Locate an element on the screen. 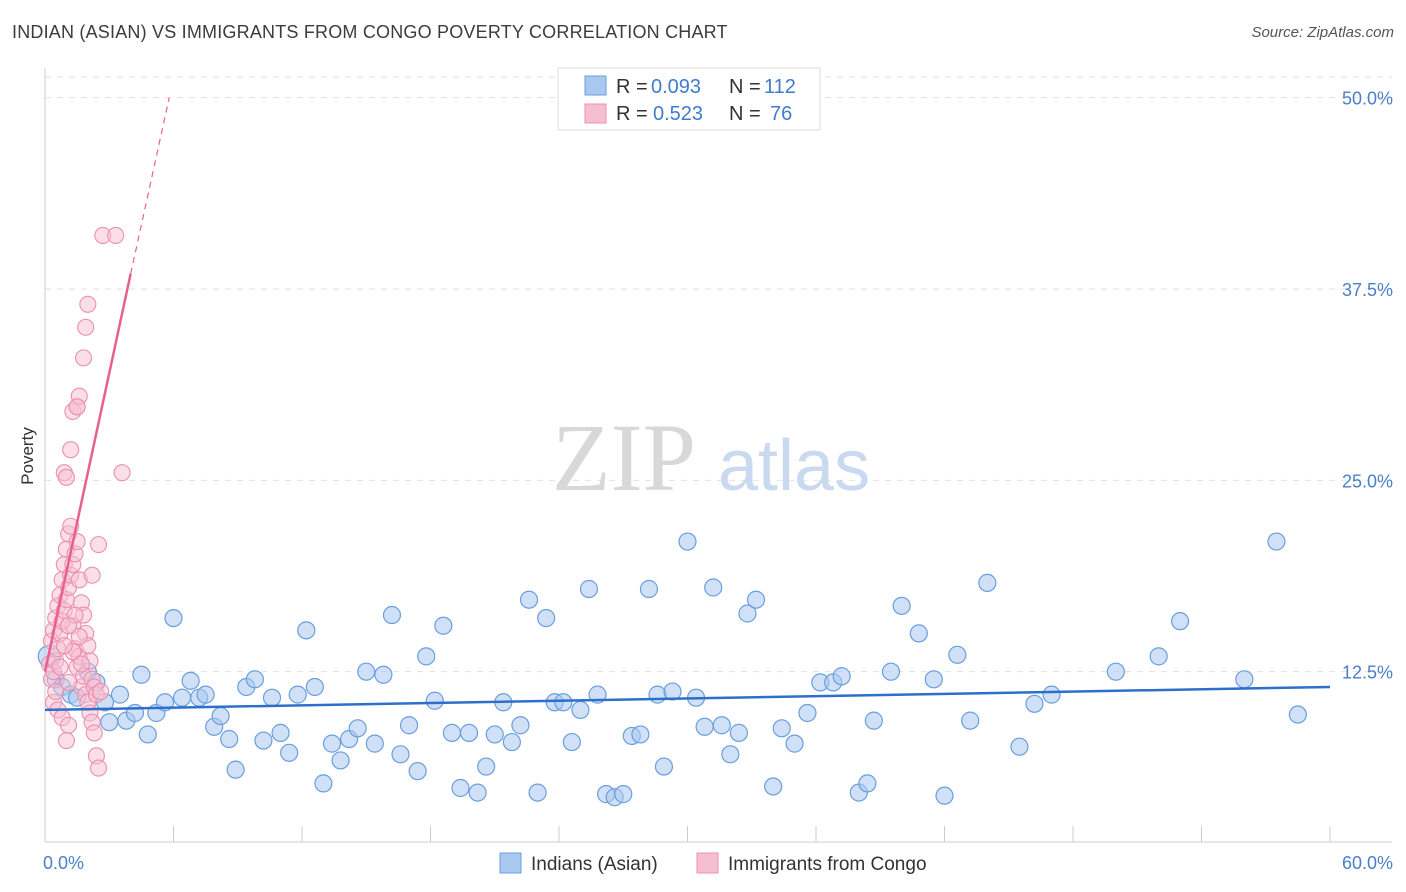 Image resolution: width=1406 pixels, height=892 pixels. series-immigrants-congo is located at coordinates (85, 501).